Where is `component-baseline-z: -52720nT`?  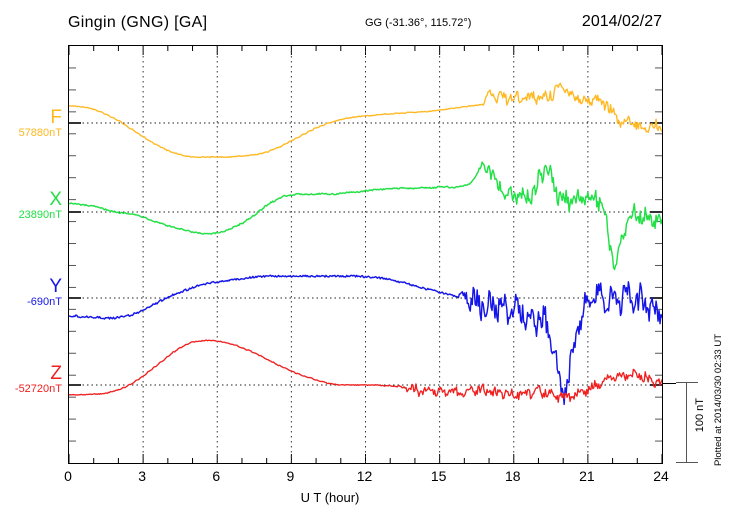
component-baseline-z: -52720nT is located at coordinates (38, 389).